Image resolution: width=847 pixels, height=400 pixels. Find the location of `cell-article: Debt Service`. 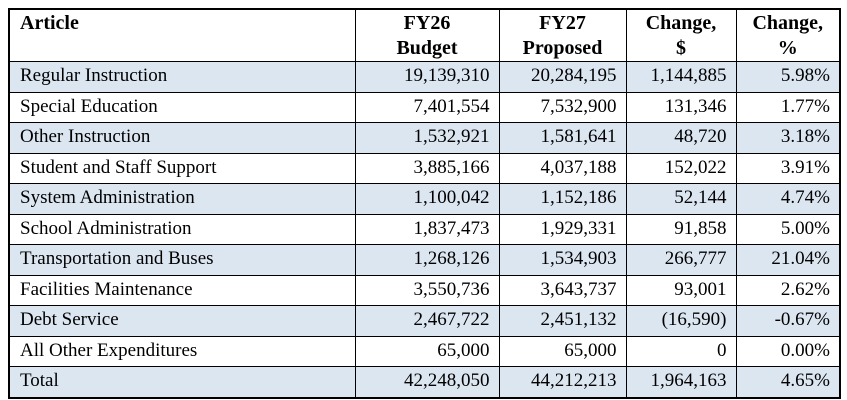

cell-article: Debt Service is located at coordinates (182, 321).